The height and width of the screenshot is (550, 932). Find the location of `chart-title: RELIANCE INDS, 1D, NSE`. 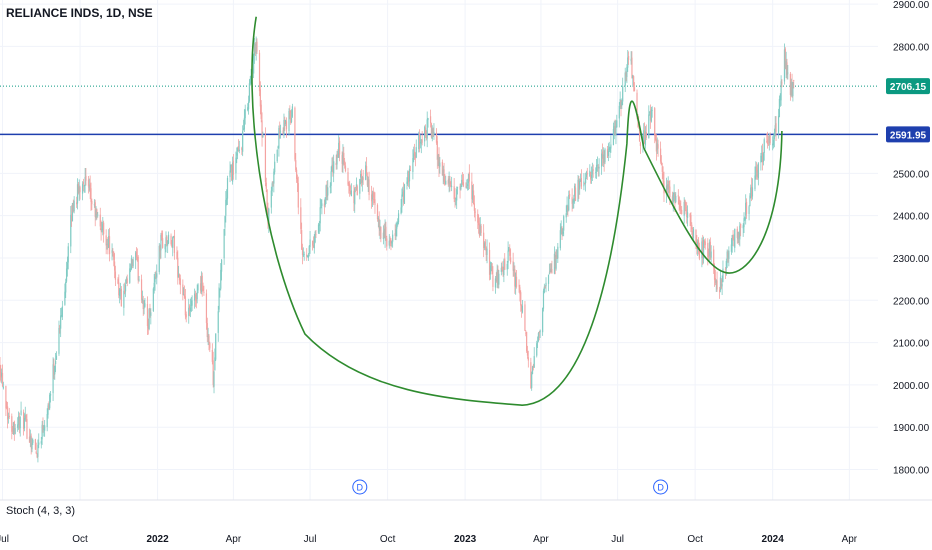

chart-title: RELIANCE INDS, 1D, NSE is located at coordinates (79, 13).